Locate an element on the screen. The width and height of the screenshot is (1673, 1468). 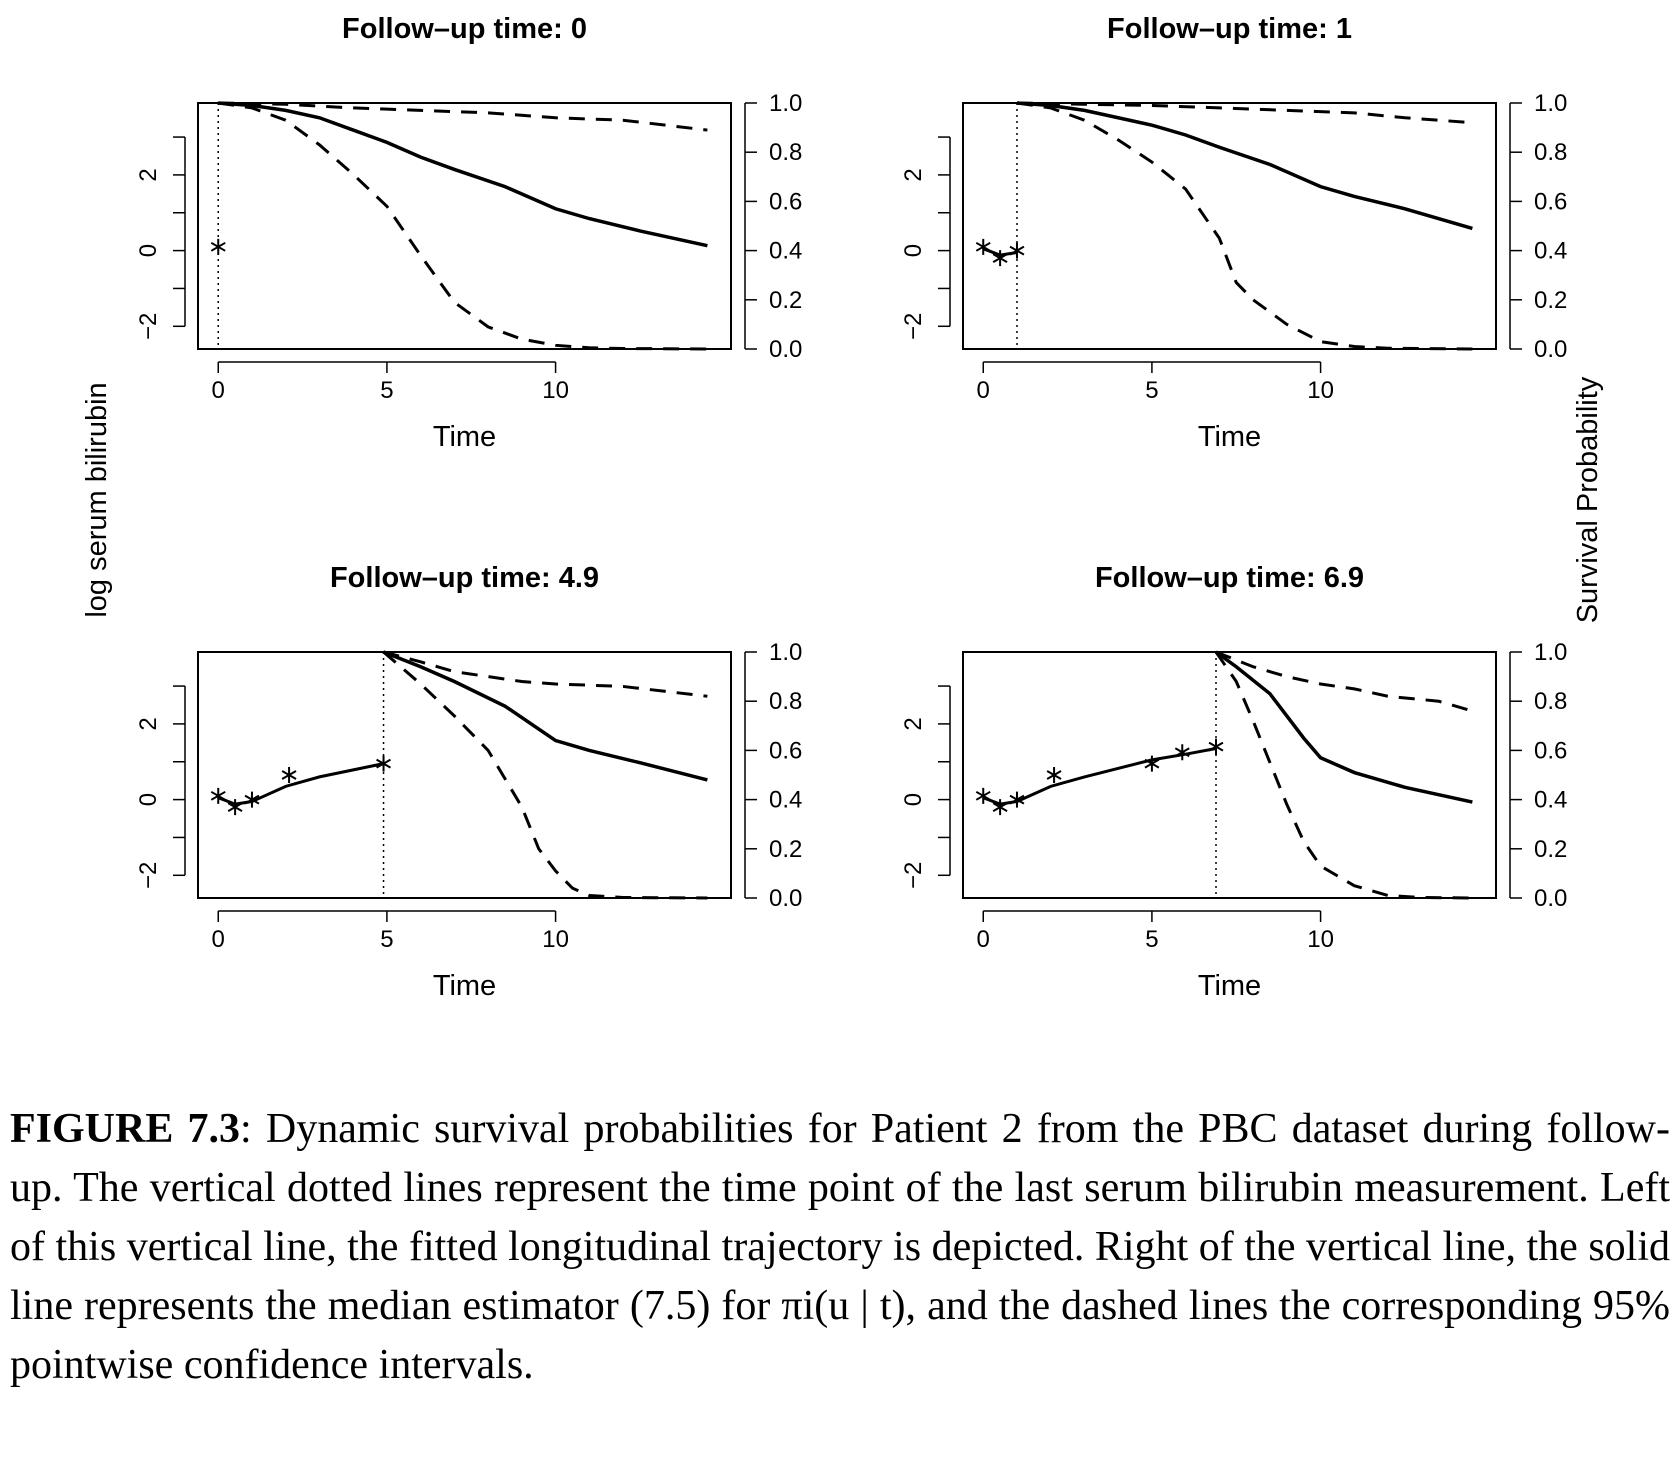
figure-caption-label: FIGURE 7.3 is located at coordinates (125, 1129).